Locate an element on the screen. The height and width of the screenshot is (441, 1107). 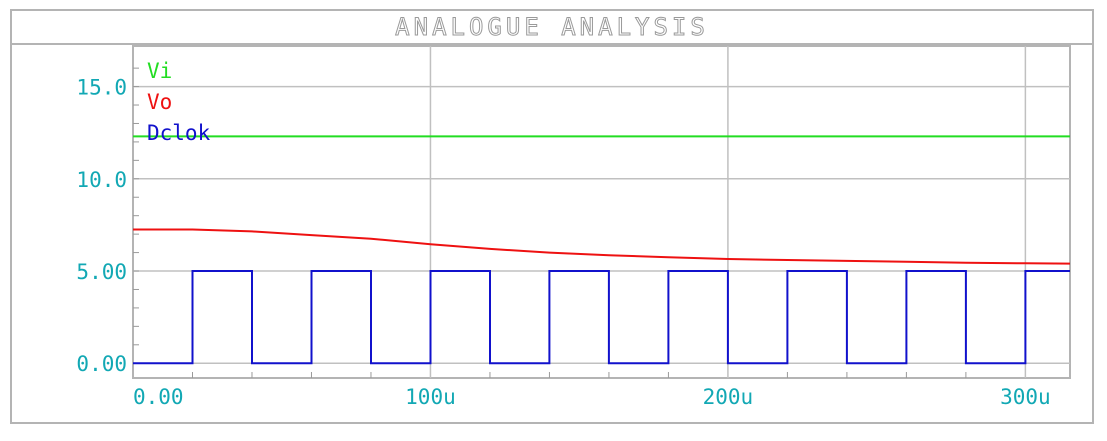
chart-title: ANALOGUE ANALYSIS is located at coordinates (552, 28).